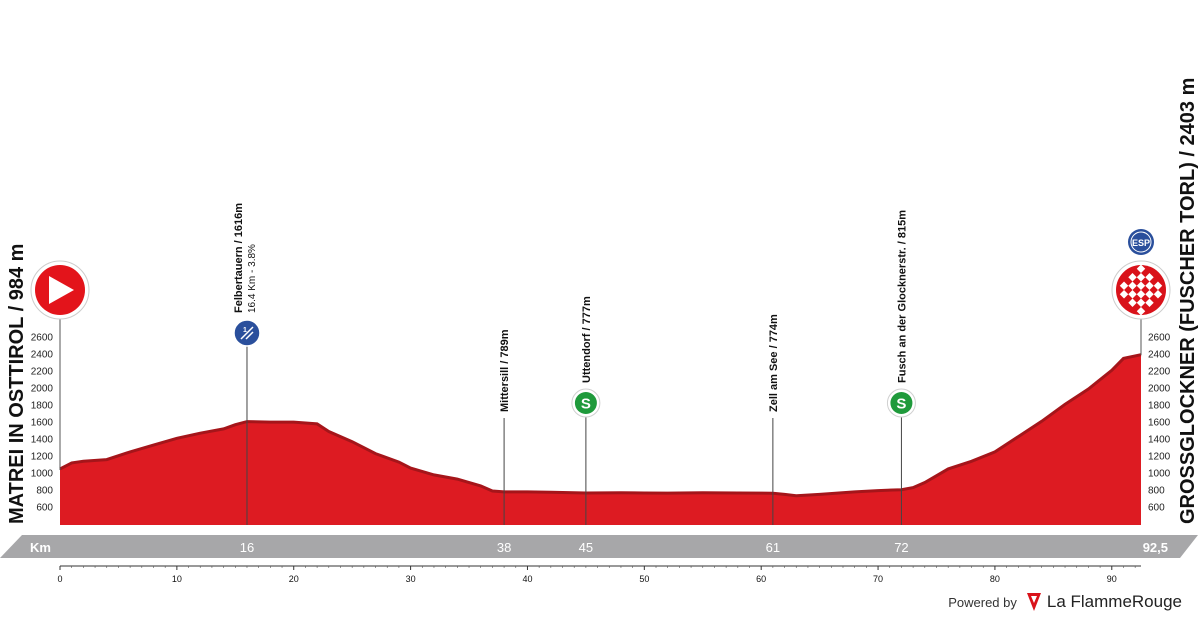  I want to click on km-bar-label: 72, so click(901, 547).